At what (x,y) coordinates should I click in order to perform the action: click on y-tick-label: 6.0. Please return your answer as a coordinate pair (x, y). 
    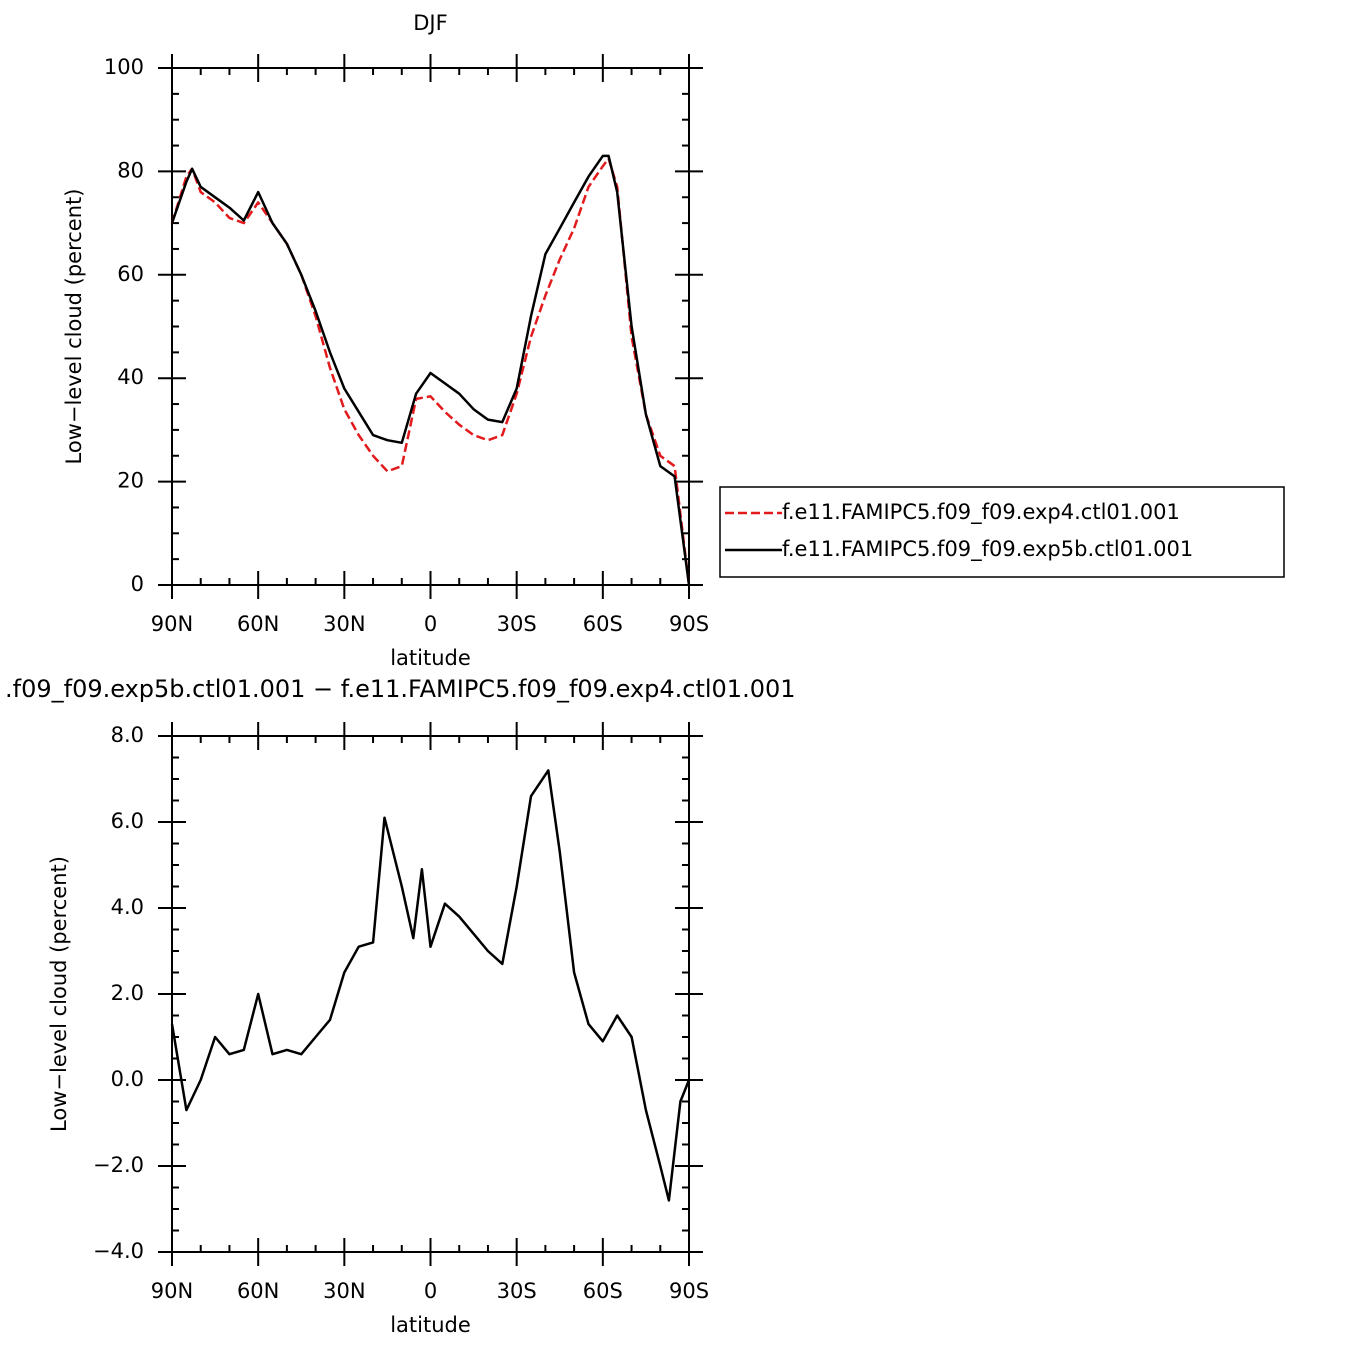
    Looking at the image, I should click on (127, 821).